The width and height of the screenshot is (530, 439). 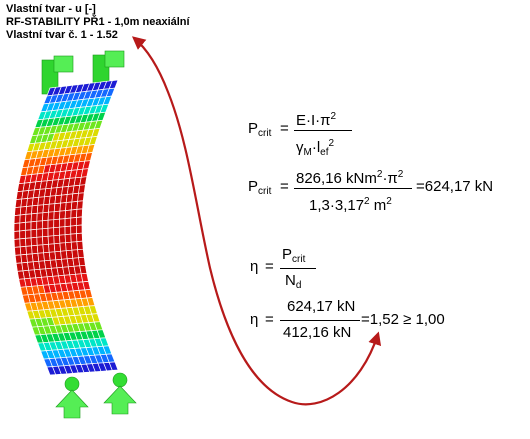 I want to click on pcrit-lhs: Pcrit, so click(x=260, y=129).